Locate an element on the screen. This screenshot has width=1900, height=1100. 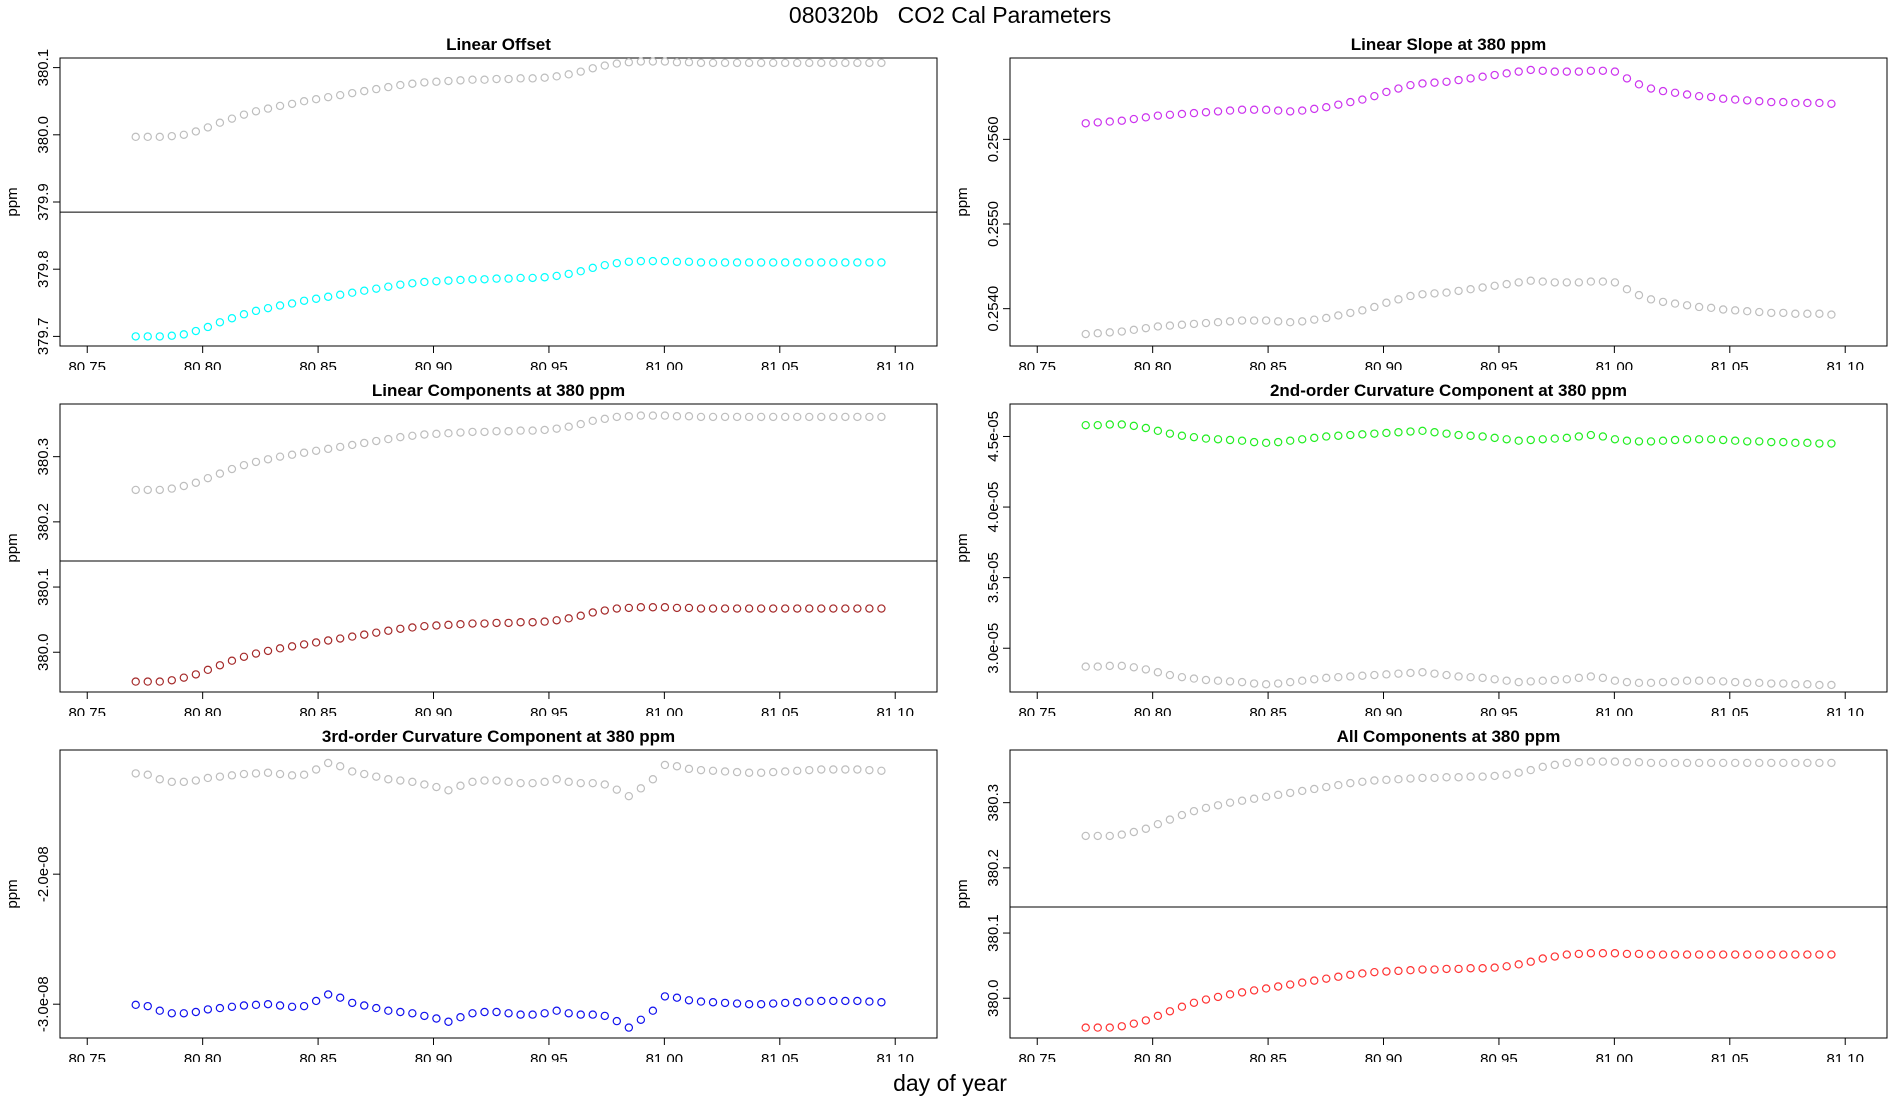
y-axis-label: ppm is located at coordinates (12, 547).